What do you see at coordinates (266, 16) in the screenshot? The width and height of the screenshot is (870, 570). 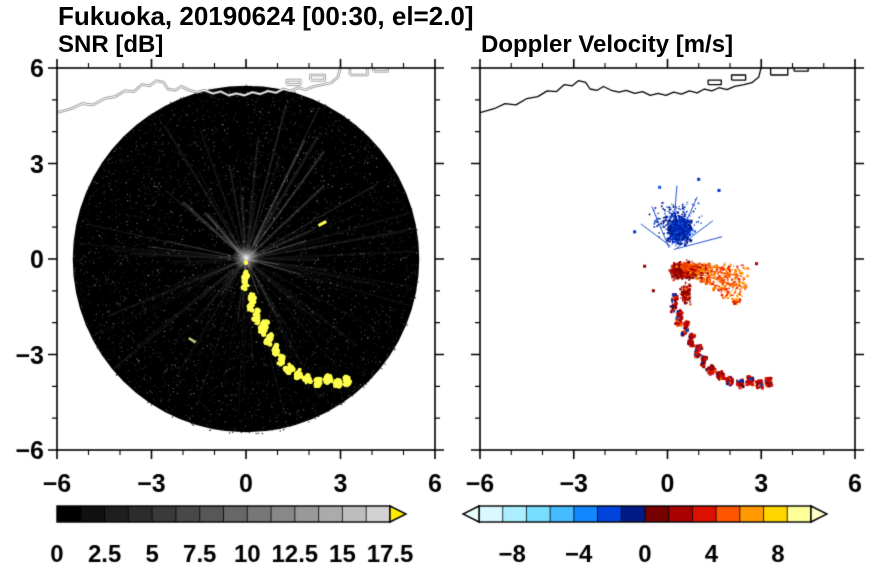 I see `figure-title: Fukuoka, 20190624 [00:30, el=2.0]` at bounding box center [266, 16].